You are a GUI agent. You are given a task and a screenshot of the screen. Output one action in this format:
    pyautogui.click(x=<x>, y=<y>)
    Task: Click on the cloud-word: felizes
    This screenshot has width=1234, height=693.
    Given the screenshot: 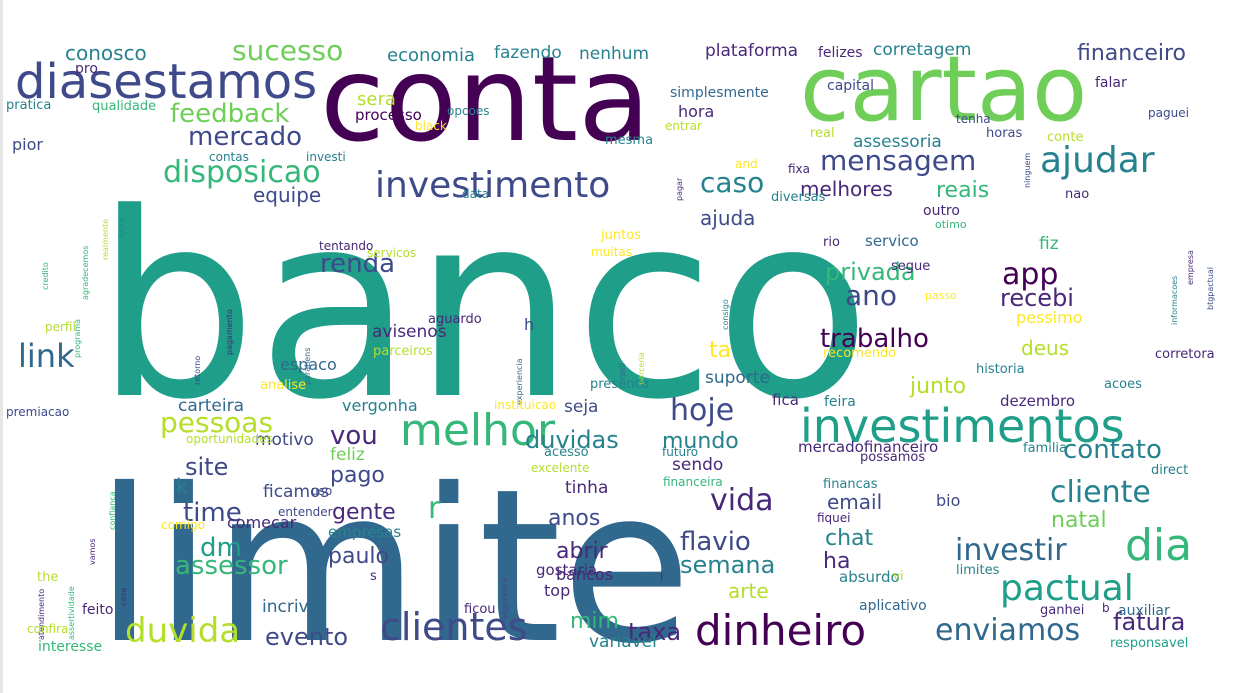 What is the action you would take?
    pyautogui.click(x=840, y=53)
    